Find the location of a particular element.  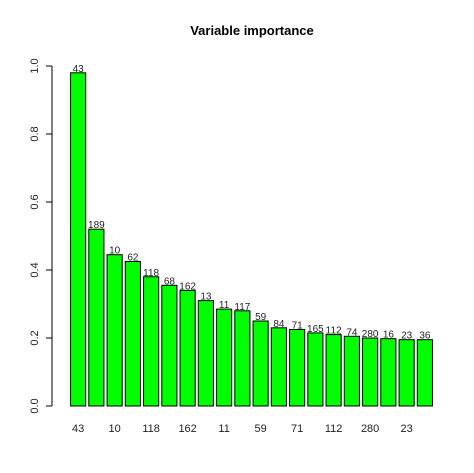

x-tick-label: 10 is located at coordinates (115, 429).